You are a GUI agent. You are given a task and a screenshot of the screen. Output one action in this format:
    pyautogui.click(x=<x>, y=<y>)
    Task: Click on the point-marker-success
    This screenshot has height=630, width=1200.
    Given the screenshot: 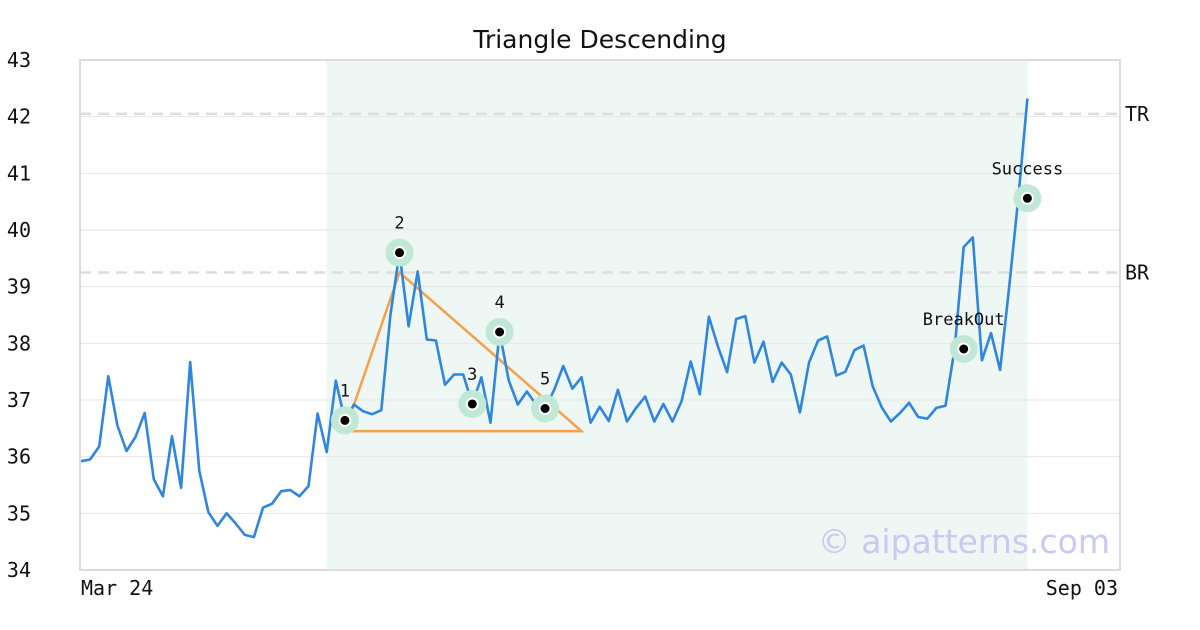 What is the action you would take?
    pyautogui.click(x=1027, y=198)
    